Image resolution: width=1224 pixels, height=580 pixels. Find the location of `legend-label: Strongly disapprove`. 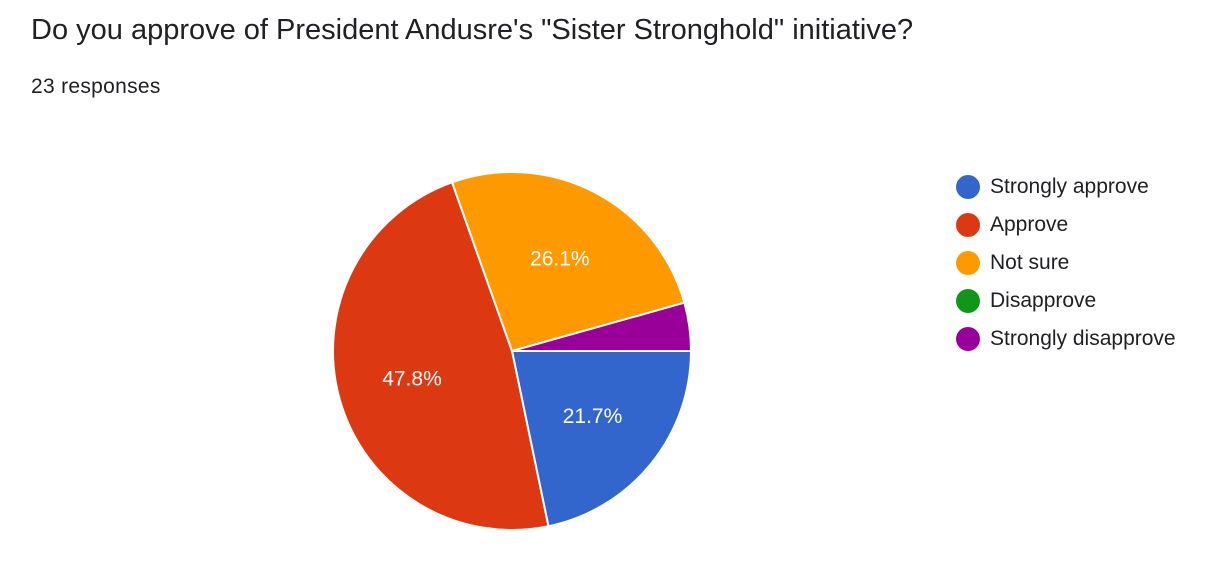

legend-label: Strongly disapprove is located at coordinates (1083, 338).